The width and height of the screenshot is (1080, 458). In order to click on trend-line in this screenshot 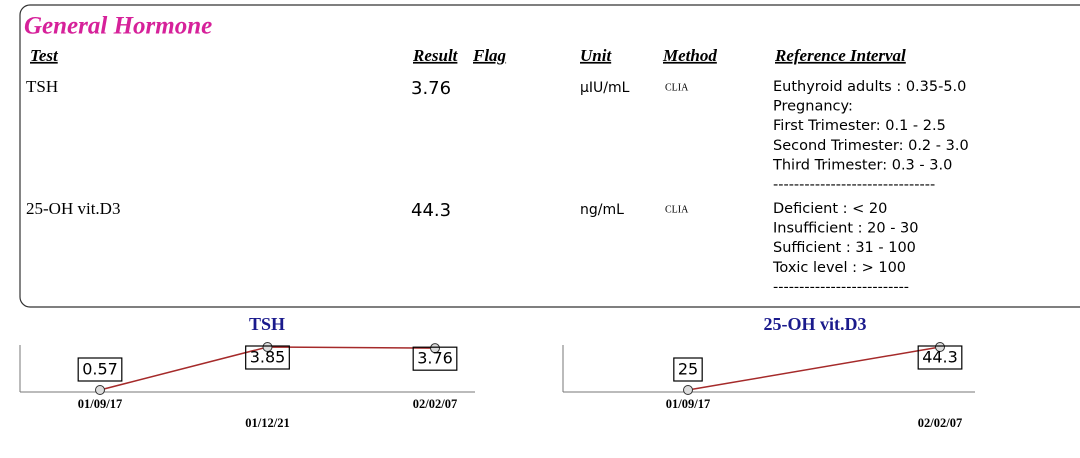, I will do `click(814, 368)`.